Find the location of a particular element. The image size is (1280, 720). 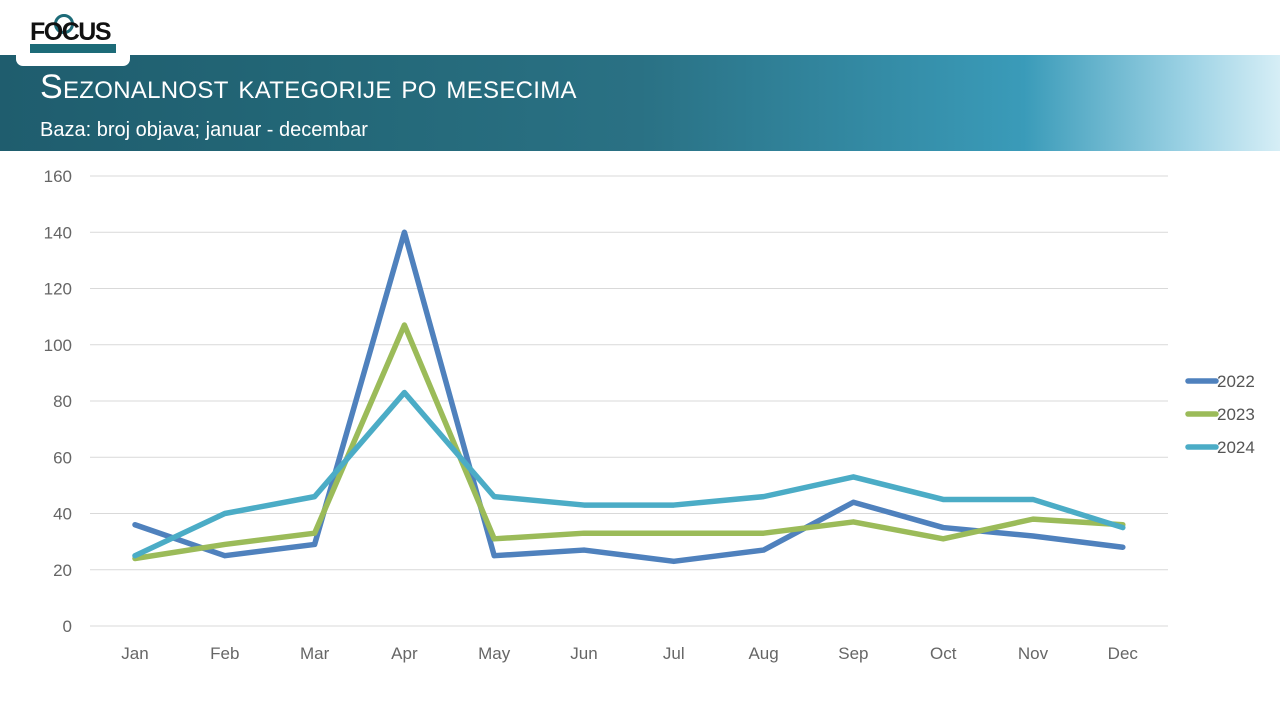

y-tick-label: 140 is located at coordinates (58, 232).